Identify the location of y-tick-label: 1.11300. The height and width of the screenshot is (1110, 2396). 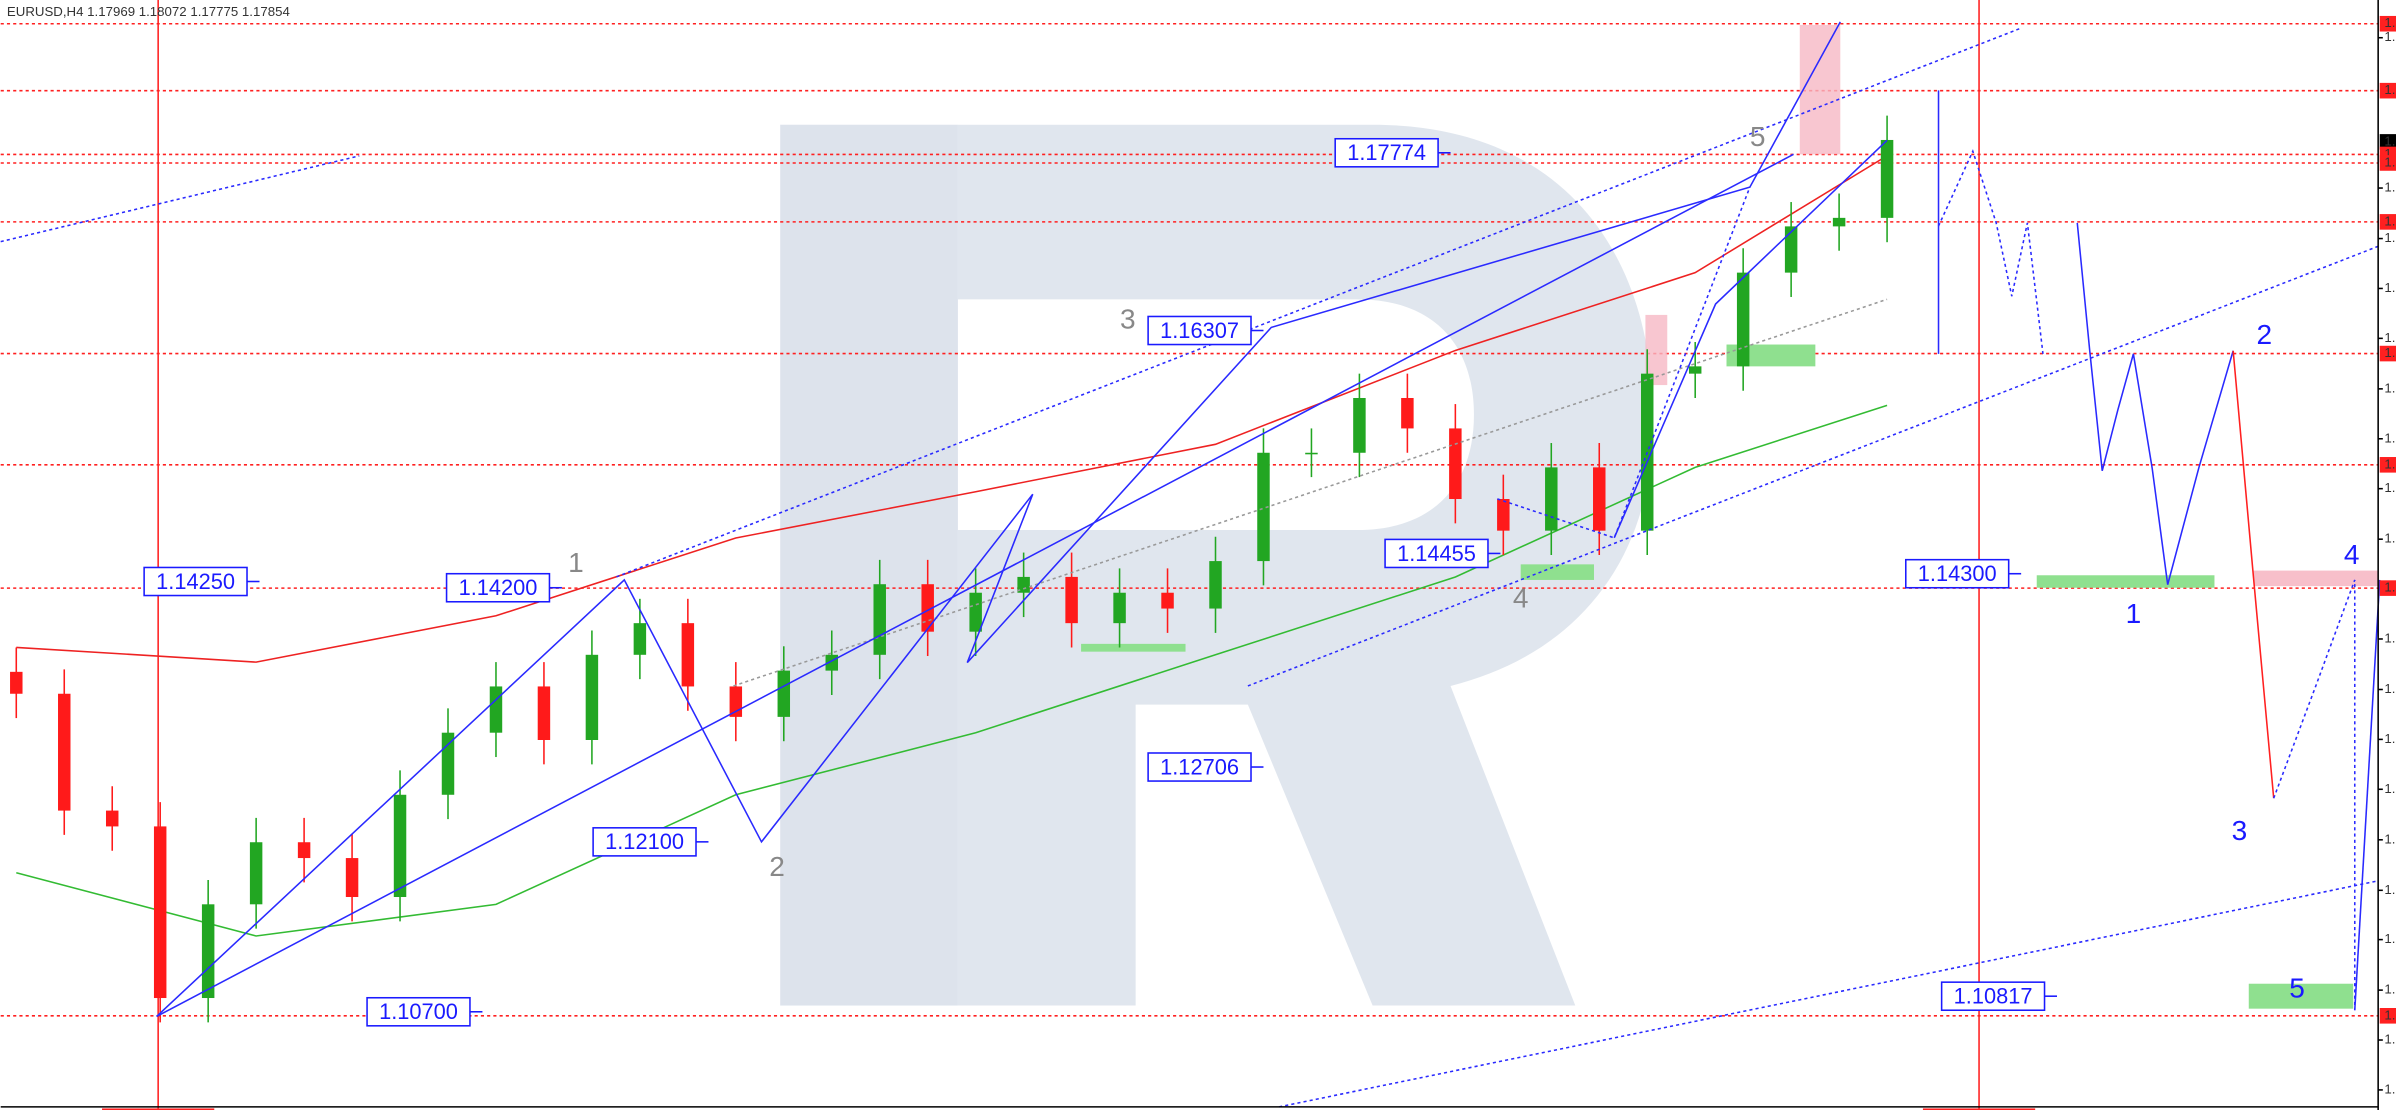
(2390, 938).